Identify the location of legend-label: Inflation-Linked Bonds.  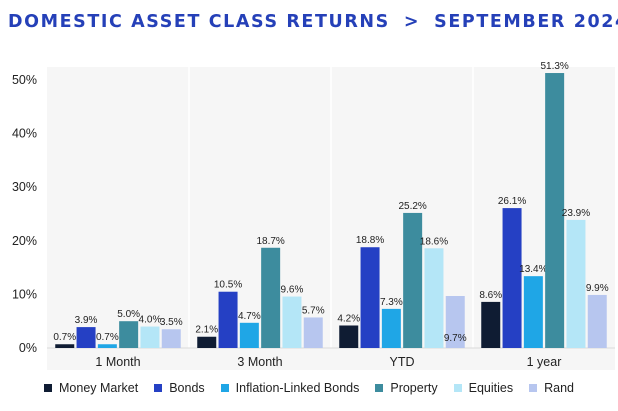
(297, 388).